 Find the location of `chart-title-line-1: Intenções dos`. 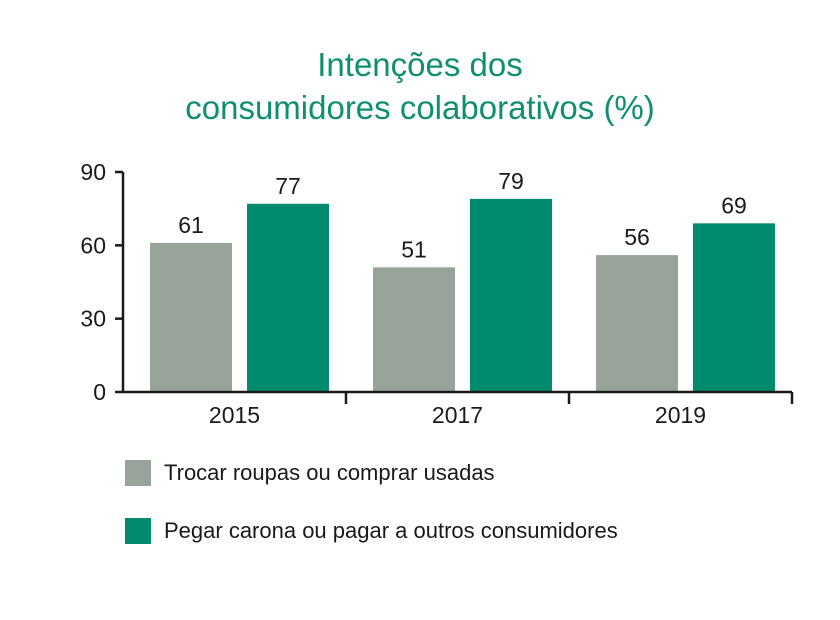

chart-title-line-1: Intenções dos is located at coordinates (420, 64).